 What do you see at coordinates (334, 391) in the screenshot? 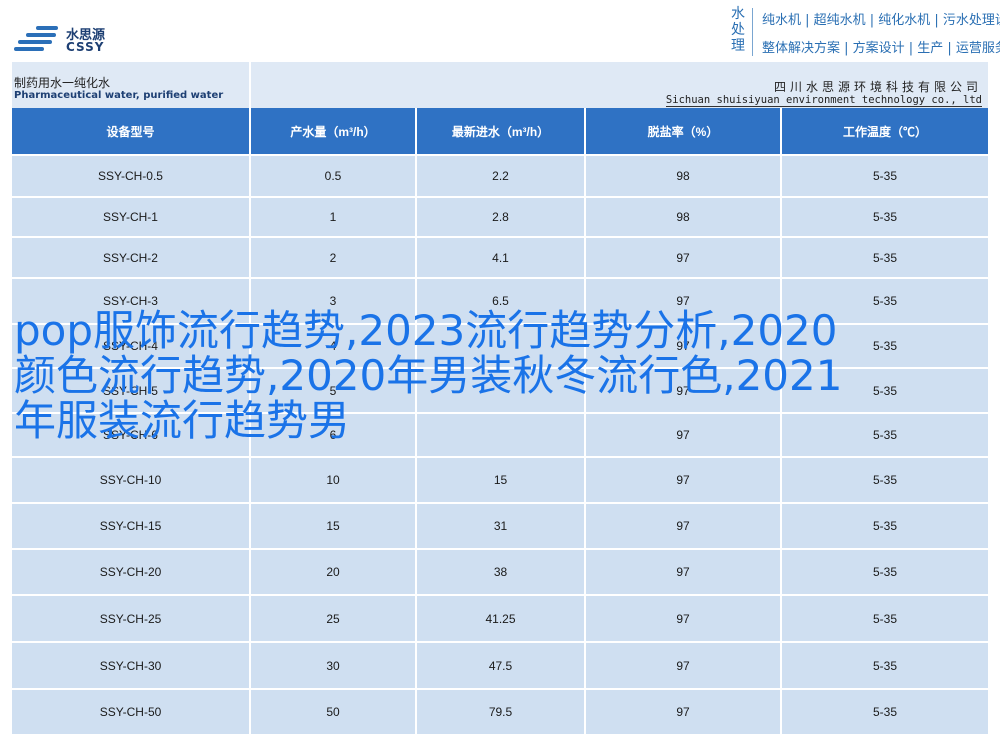
I see `cell-output: 5` at bounding box center [334, 391].